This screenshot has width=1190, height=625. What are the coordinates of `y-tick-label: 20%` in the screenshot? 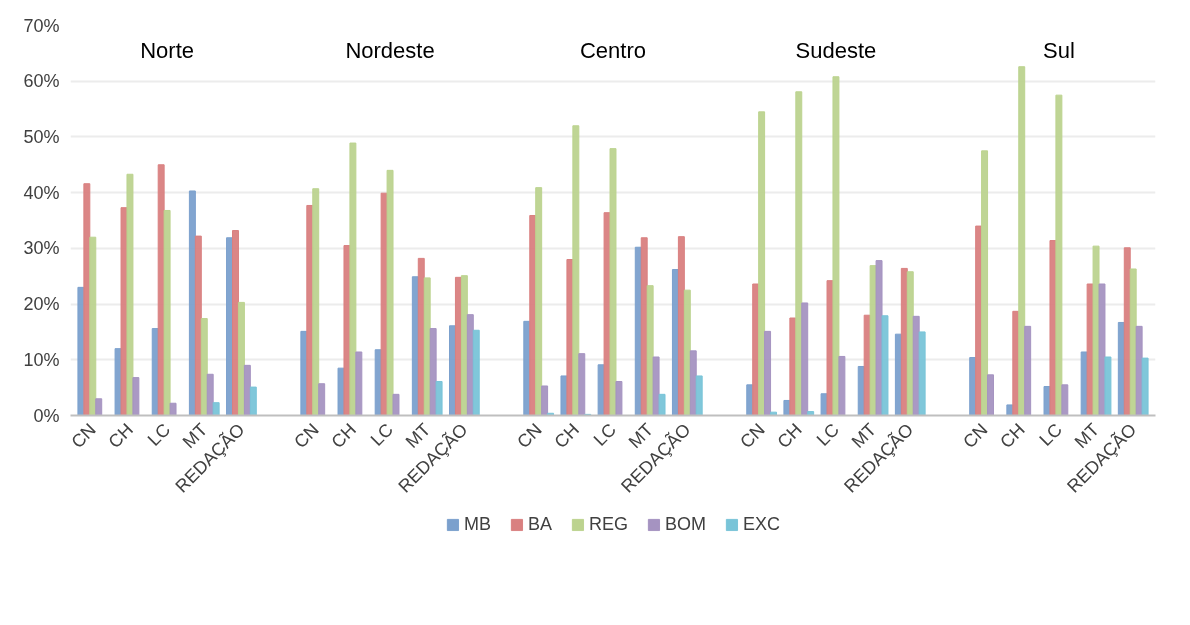 It's located at (41, 304).